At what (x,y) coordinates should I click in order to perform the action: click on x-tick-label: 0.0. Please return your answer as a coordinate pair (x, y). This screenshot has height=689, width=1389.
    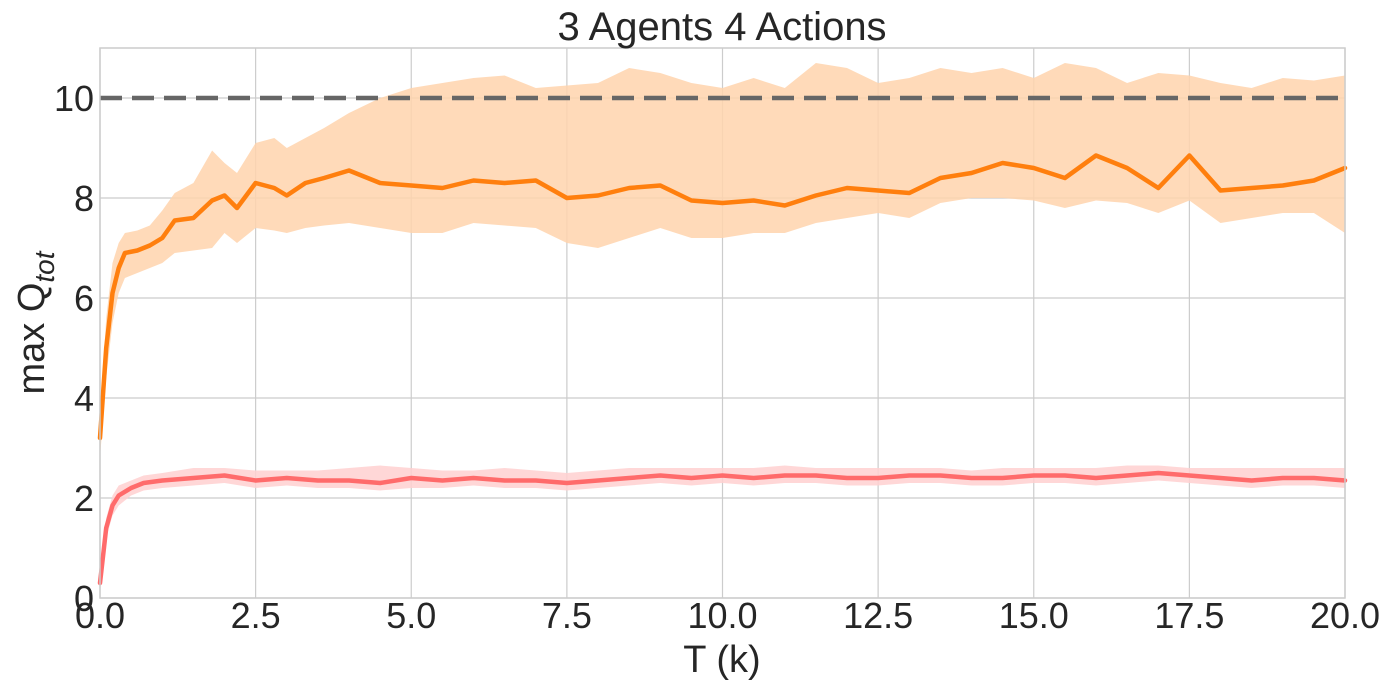
    Looking at the image, I should click on (100, 615).